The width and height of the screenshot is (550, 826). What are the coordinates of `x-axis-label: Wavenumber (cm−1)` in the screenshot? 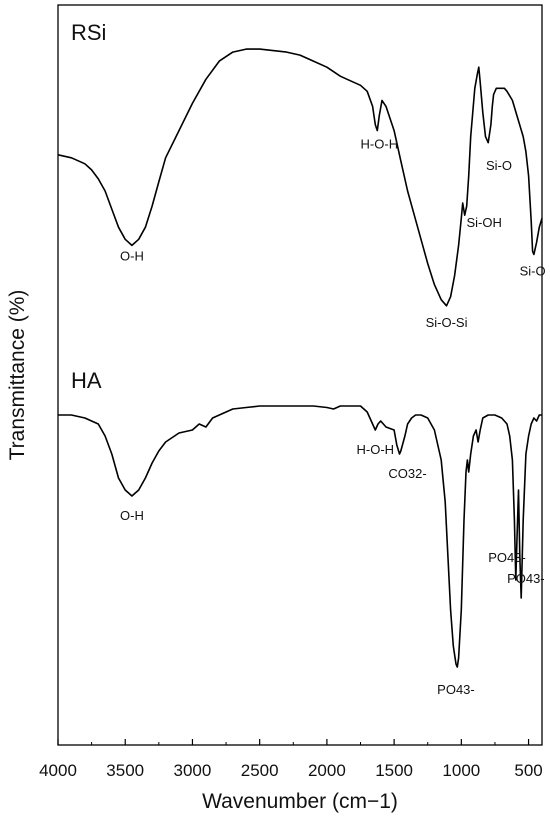 It's located at (300, 801).